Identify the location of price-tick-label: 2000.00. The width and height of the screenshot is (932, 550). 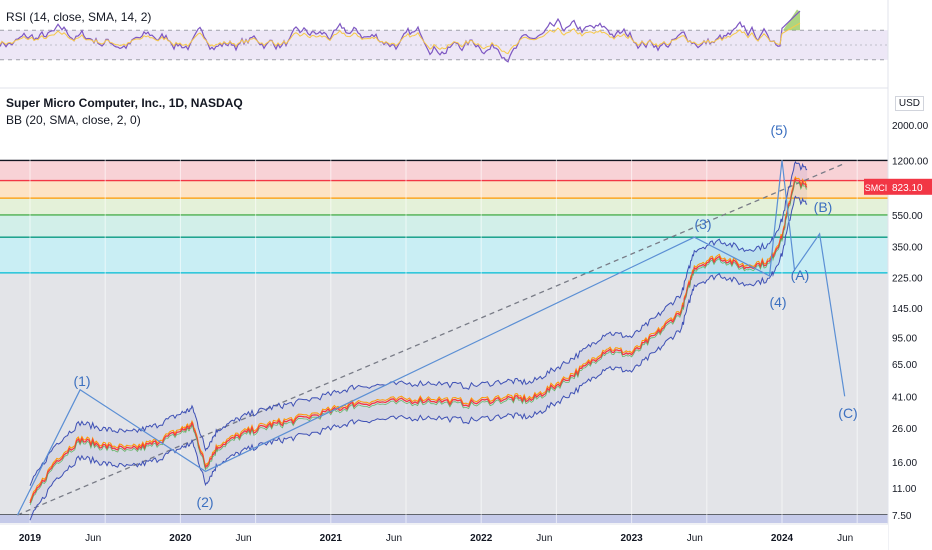
(910, 126).